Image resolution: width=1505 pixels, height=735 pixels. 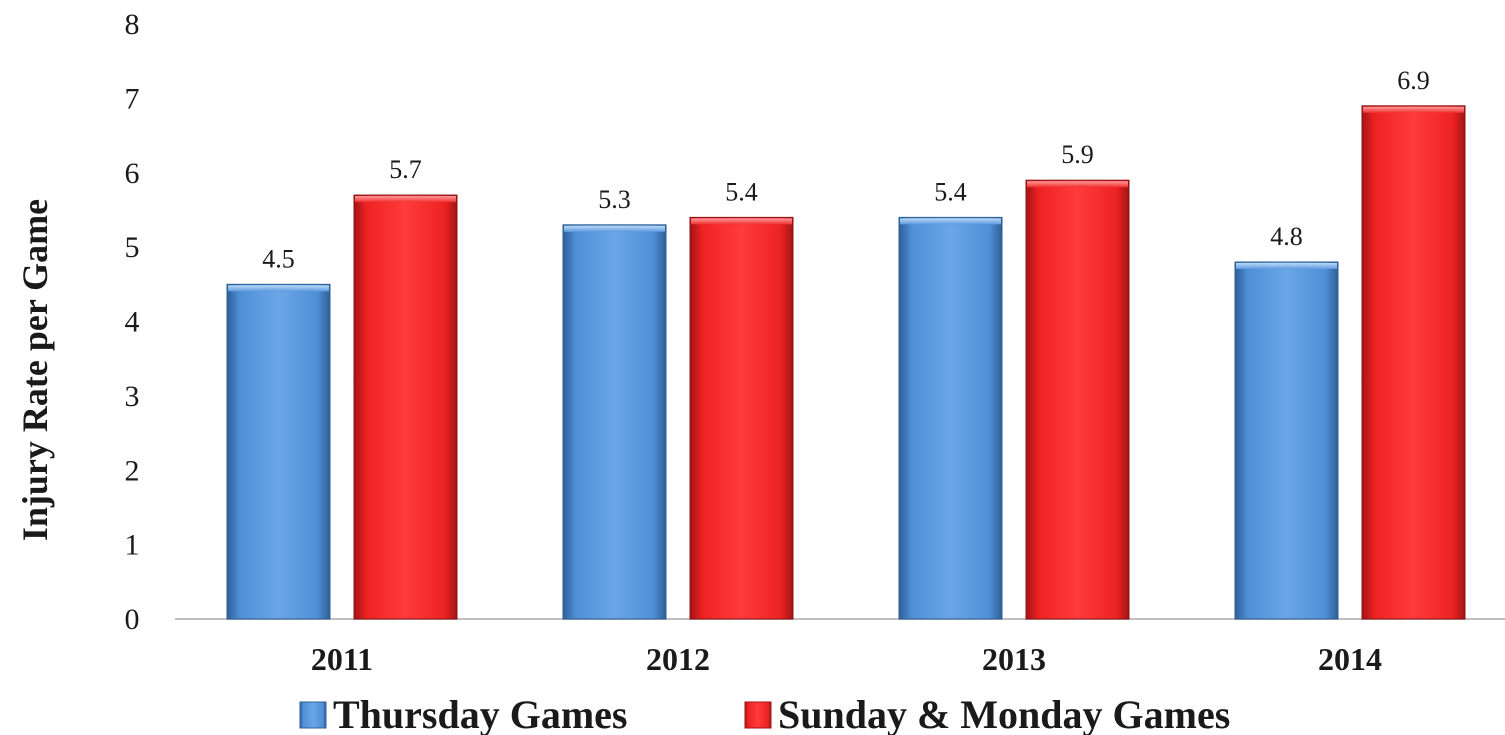 I want to click on legend-item-sunday-monday: Sunday & Monday Games, so click(x=987, y=713).